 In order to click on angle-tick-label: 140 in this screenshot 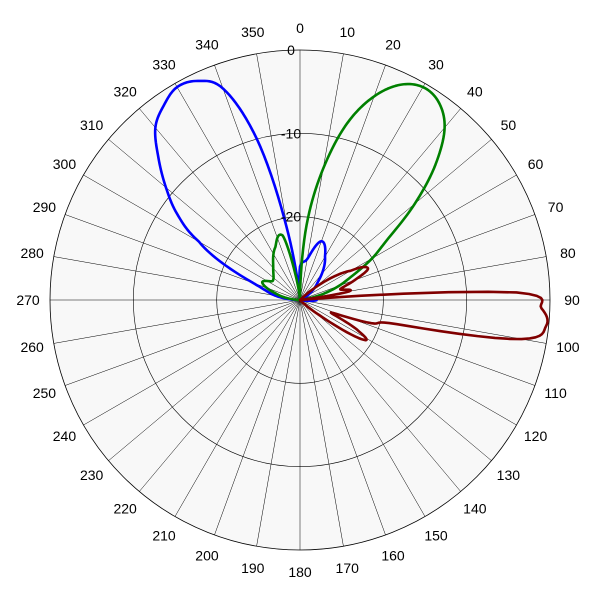, I will do `click(475, 508)`.